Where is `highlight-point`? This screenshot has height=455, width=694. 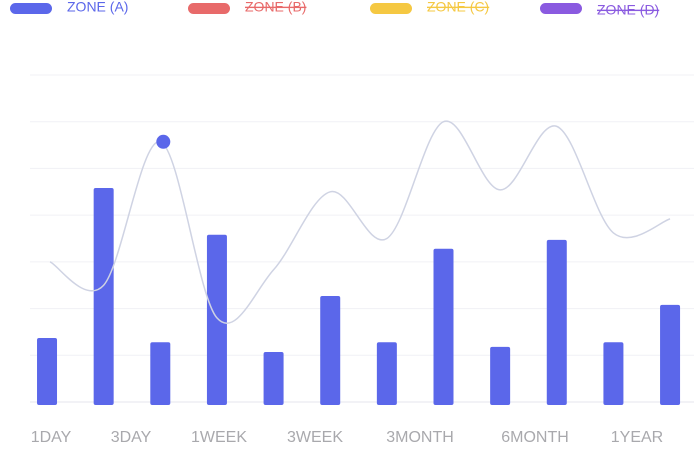
highlight-point is located at coordinates (163, 141).